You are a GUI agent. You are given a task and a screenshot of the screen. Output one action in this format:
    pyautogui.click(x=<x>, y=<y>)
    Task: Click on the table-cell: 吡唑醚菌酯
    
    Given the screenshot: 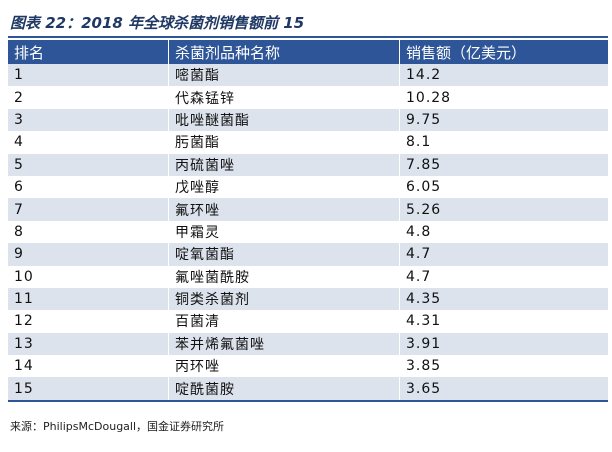 What is the action you would take?
    pyautogui.click(x=284, y=120)
    